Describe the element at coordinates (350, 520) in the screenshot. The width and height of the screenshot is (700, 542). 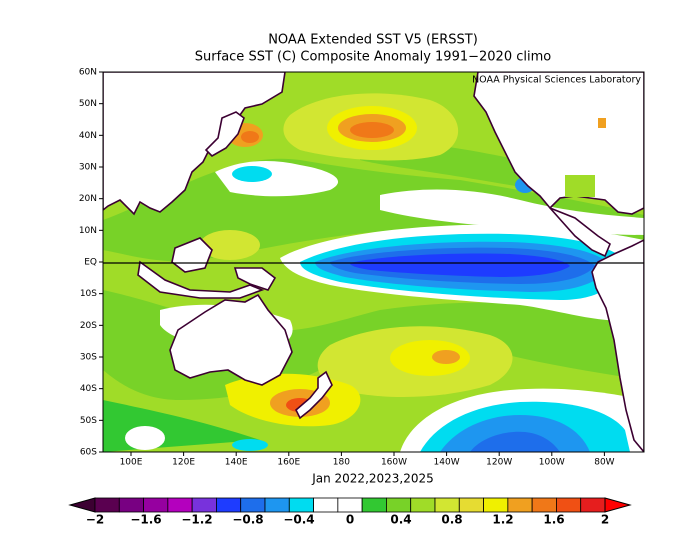
I see `colorbar-label: 0` at that location.